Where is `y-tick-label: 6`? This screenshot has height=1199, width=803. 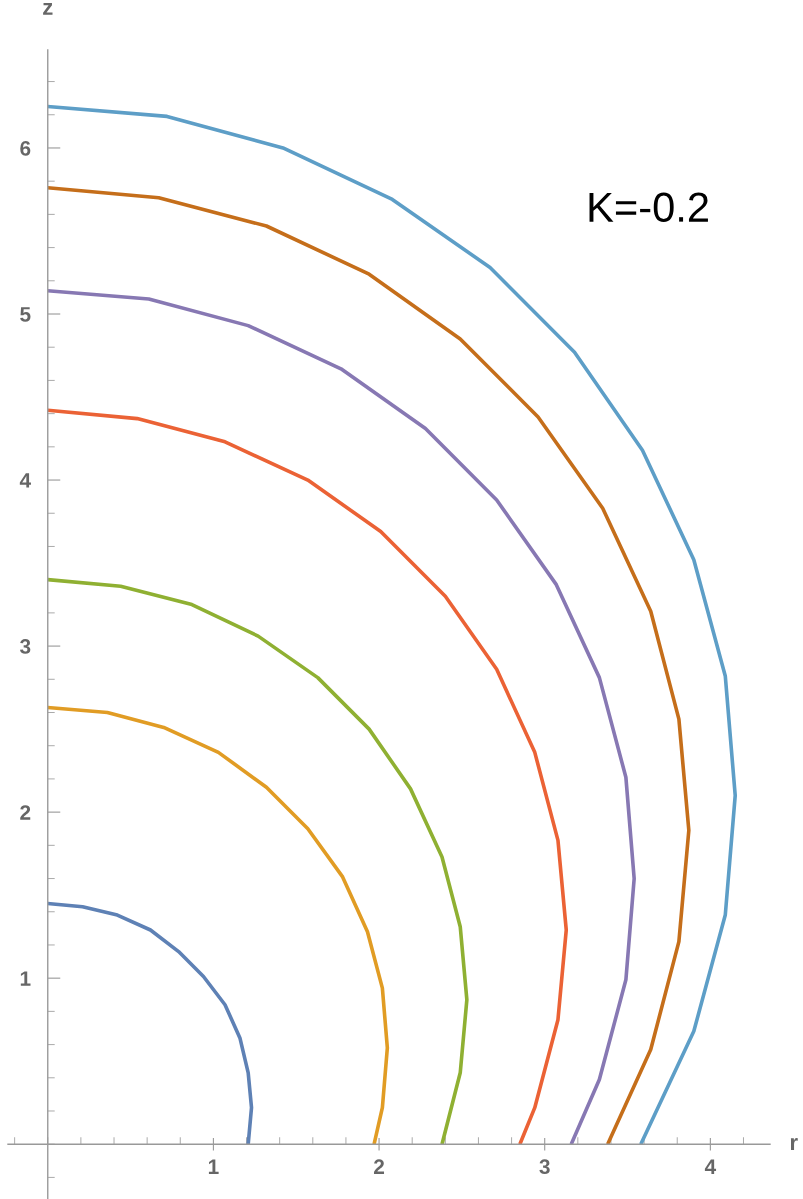 y-tick-label: 6 is located at coordinates (25, 148).